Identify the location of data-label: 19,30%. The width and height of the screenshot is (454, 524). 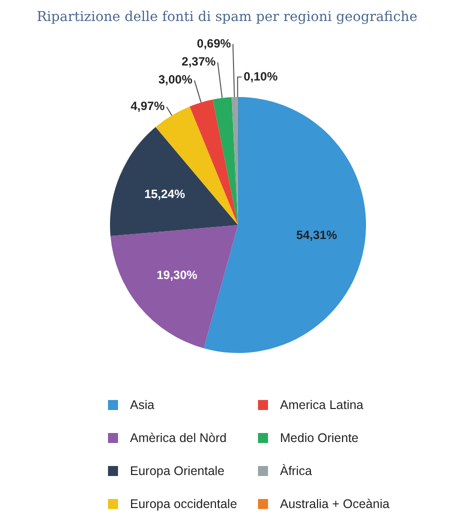
(177, 275).